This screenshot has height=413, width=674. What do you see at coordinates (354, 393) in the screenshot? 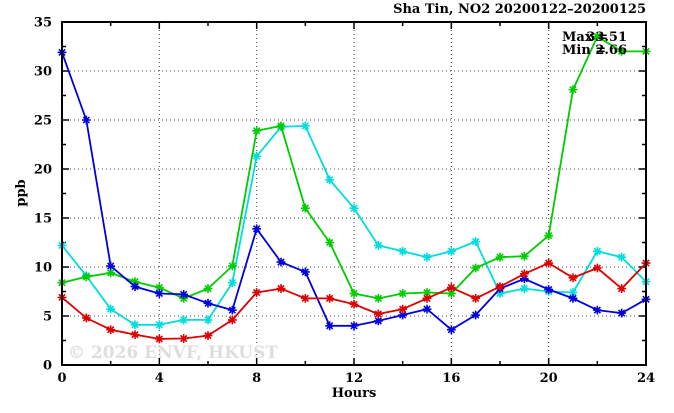
I see `x-axis-label: Hours` at bounding box center [354, 393].